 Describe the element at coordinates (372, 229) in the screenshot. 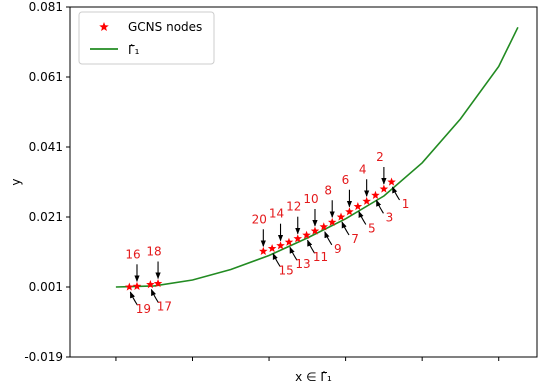

I see `node-label-5: 5` at that location.